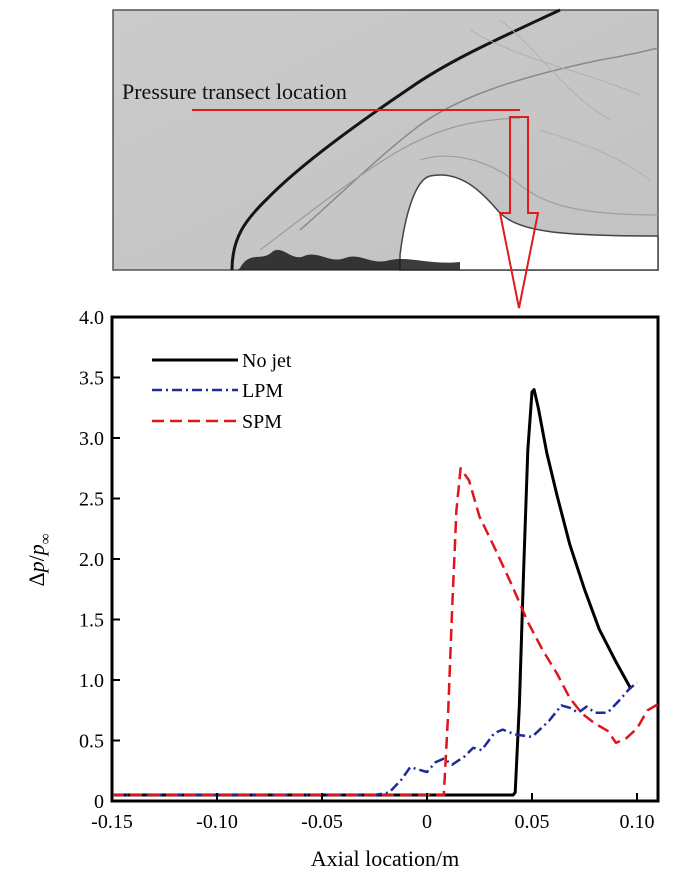  What do you see at coordinates (217, 822) in the screenshot?
I see `x-tick-label: -0.10` at bounding box center [217, 822].